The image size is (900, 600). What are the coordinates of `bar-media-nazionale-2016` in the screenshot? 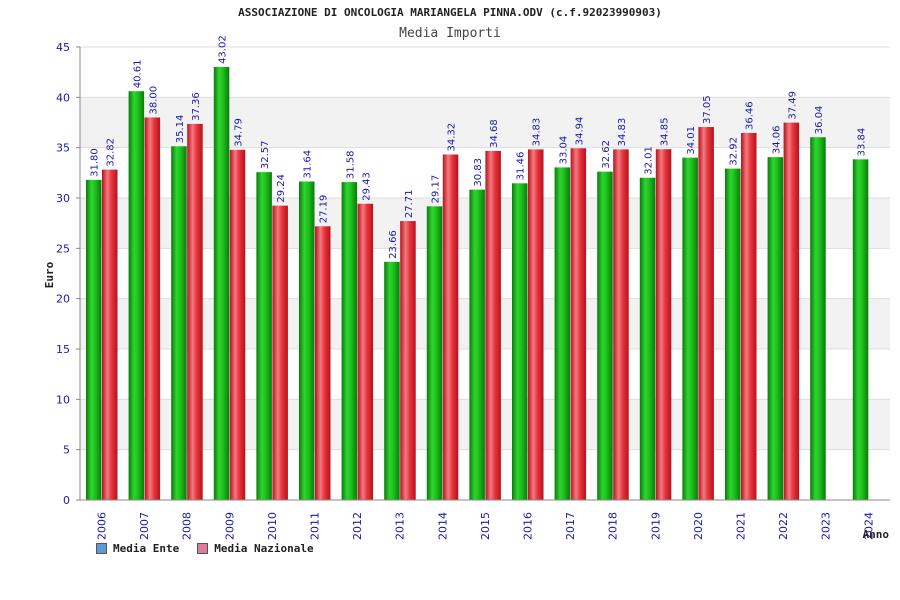 It's located at (536, 325).